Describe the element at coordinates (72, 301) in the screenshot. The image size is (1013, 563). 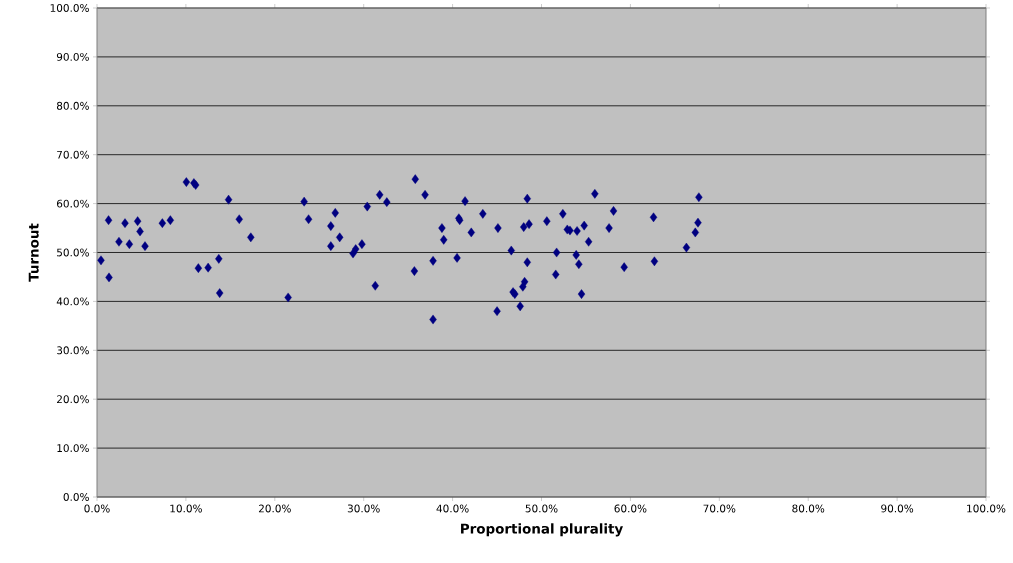
I see `y-tick-label: 40.0%` at that location.